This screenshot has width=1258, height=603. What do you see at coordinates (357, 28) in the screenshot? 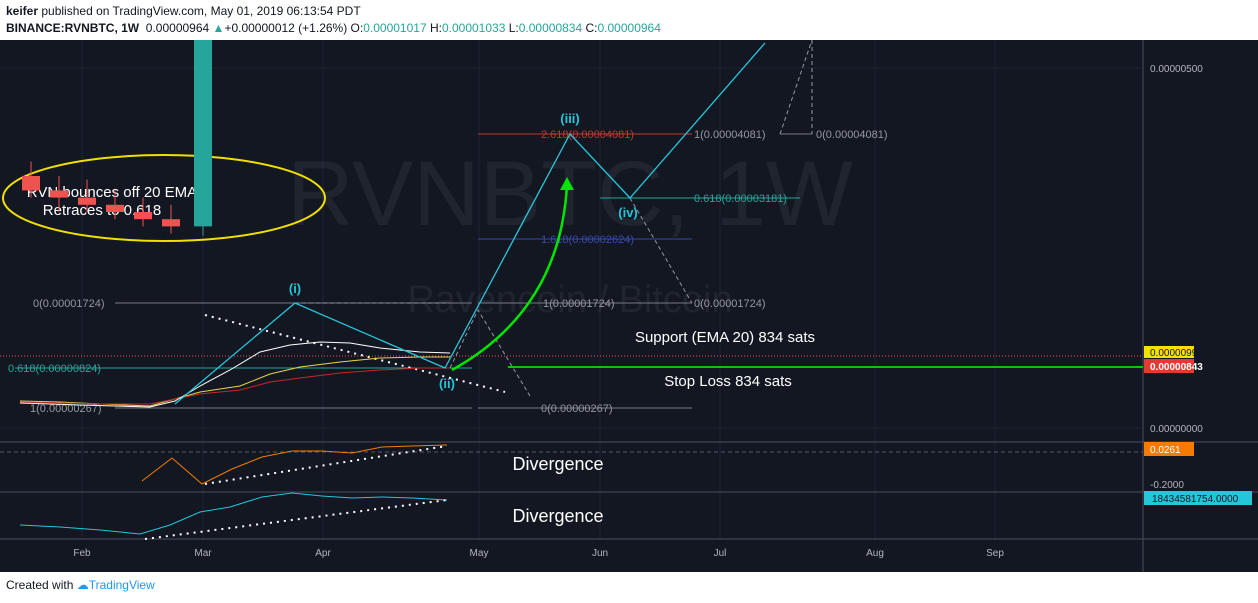
I see `open-label: O:` at bounding box center [357, 28].